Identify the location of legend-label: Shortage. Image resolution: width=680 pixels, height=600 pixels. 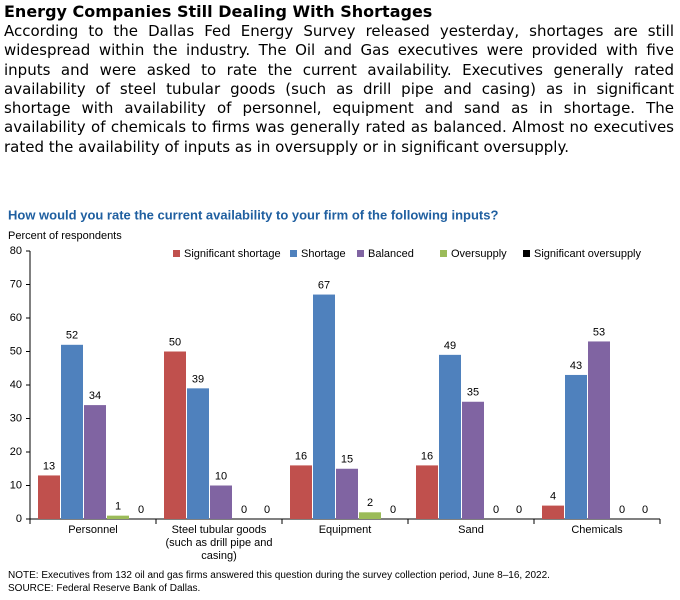
(323, 254).